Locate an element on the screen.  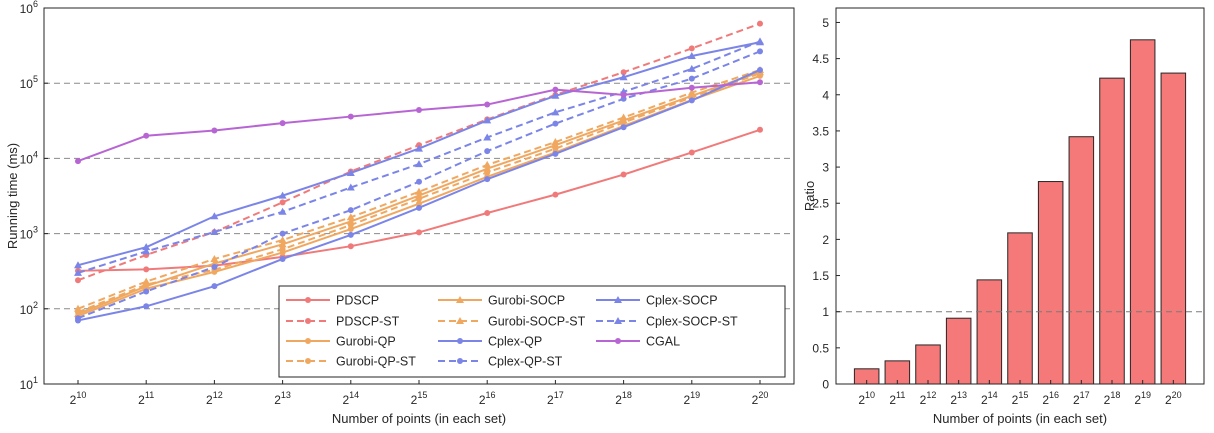
legend-label: Gurobi-SOCP is located at coordinates (526, 301).